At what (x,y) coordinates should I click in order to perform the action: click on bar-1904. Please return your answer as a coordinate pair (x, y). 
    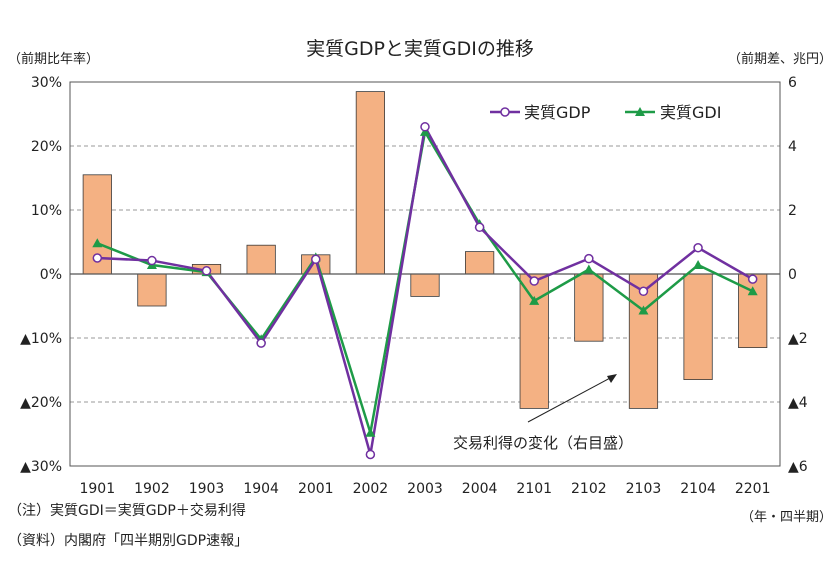
    Looking at the image, I should click on (261, 259).